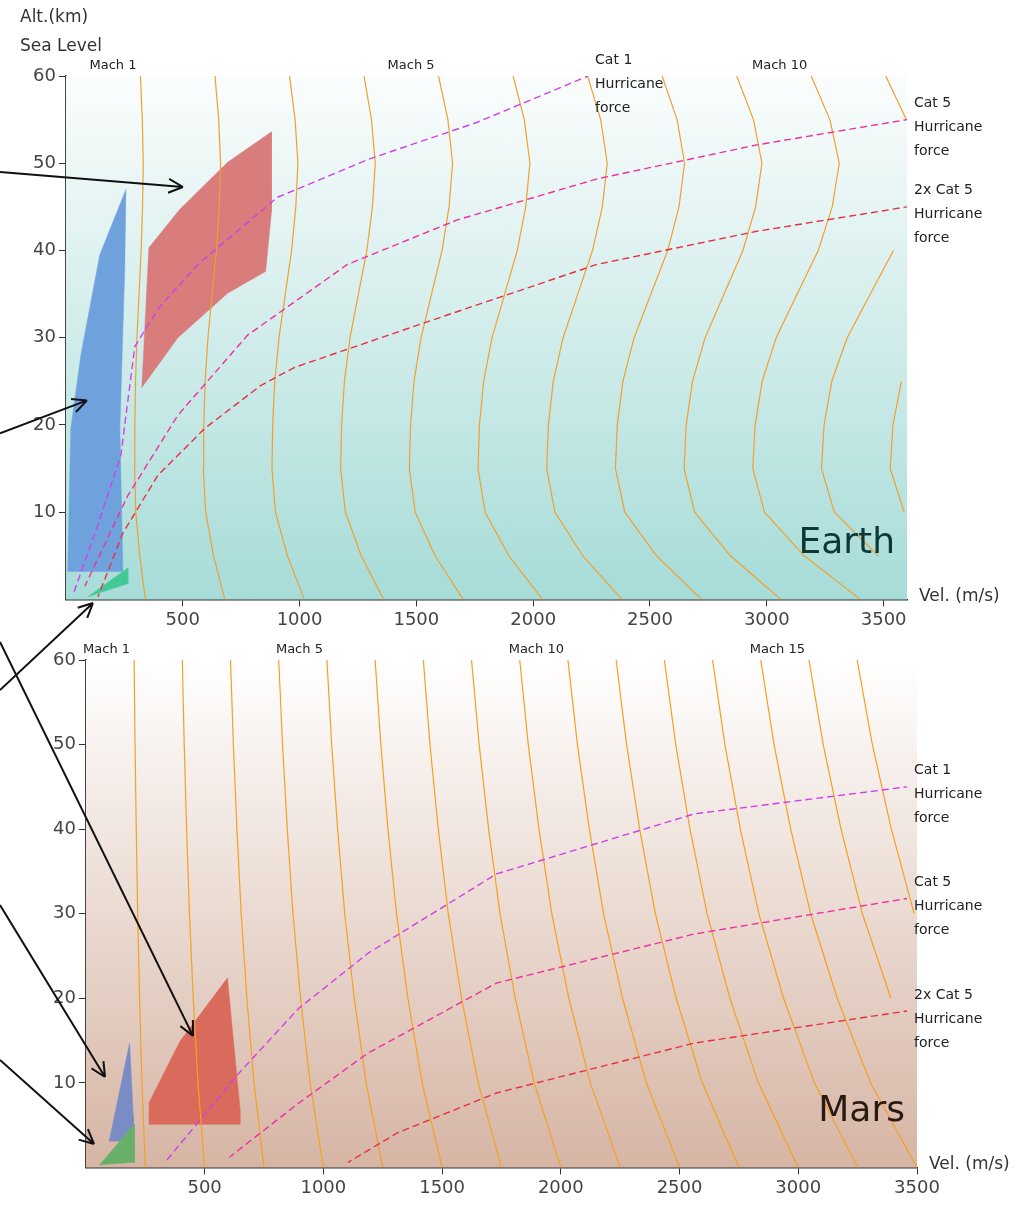 The height and width of the screenshot is (1208, 1035). What do you see at coordinates (777, 649) in the screenshot?
I see `series-label: Mach 15` at bounding box center [777, 649].